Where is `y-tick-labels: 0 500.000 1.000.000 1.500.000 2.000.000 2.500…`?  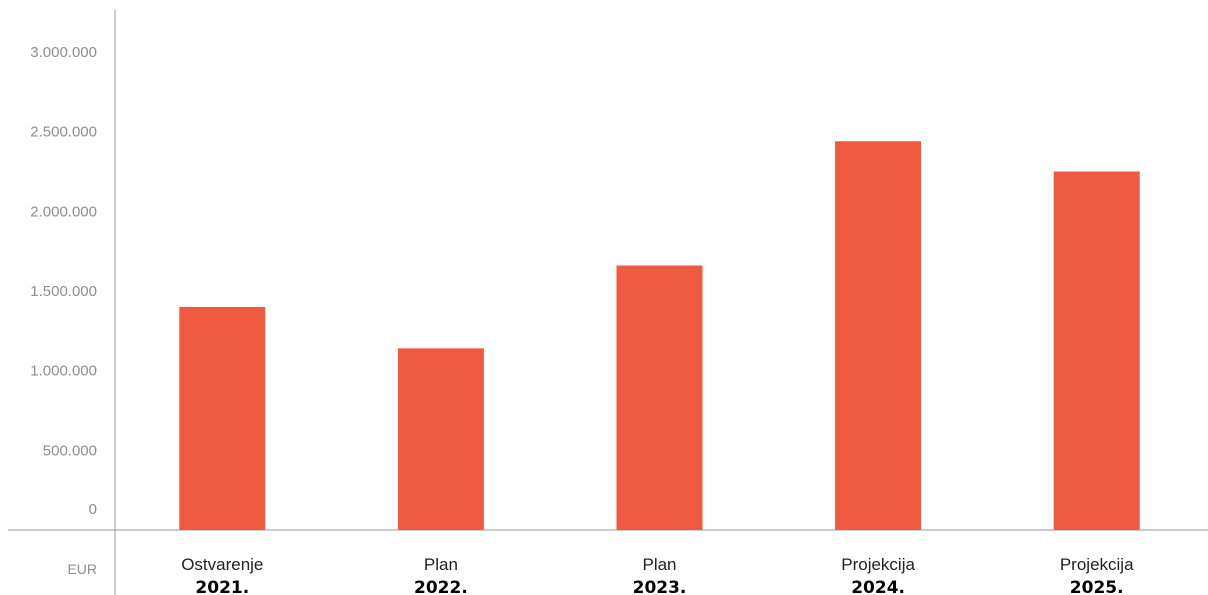 y-tick-labels: 0 500.000 1.000.000 1.500.000 2.000.000 2.500… is located at coordinates (63, 281).